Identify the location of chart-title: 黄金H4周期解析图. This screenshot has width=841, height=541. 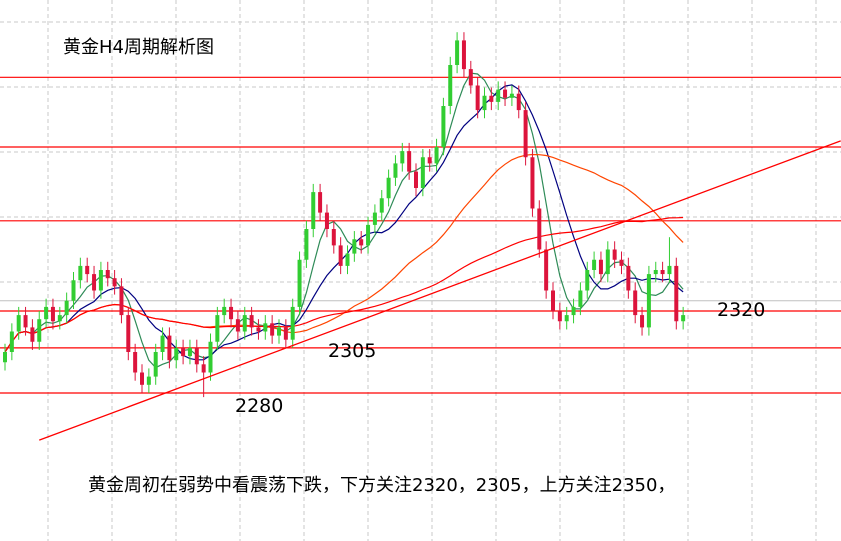
(138, 47).